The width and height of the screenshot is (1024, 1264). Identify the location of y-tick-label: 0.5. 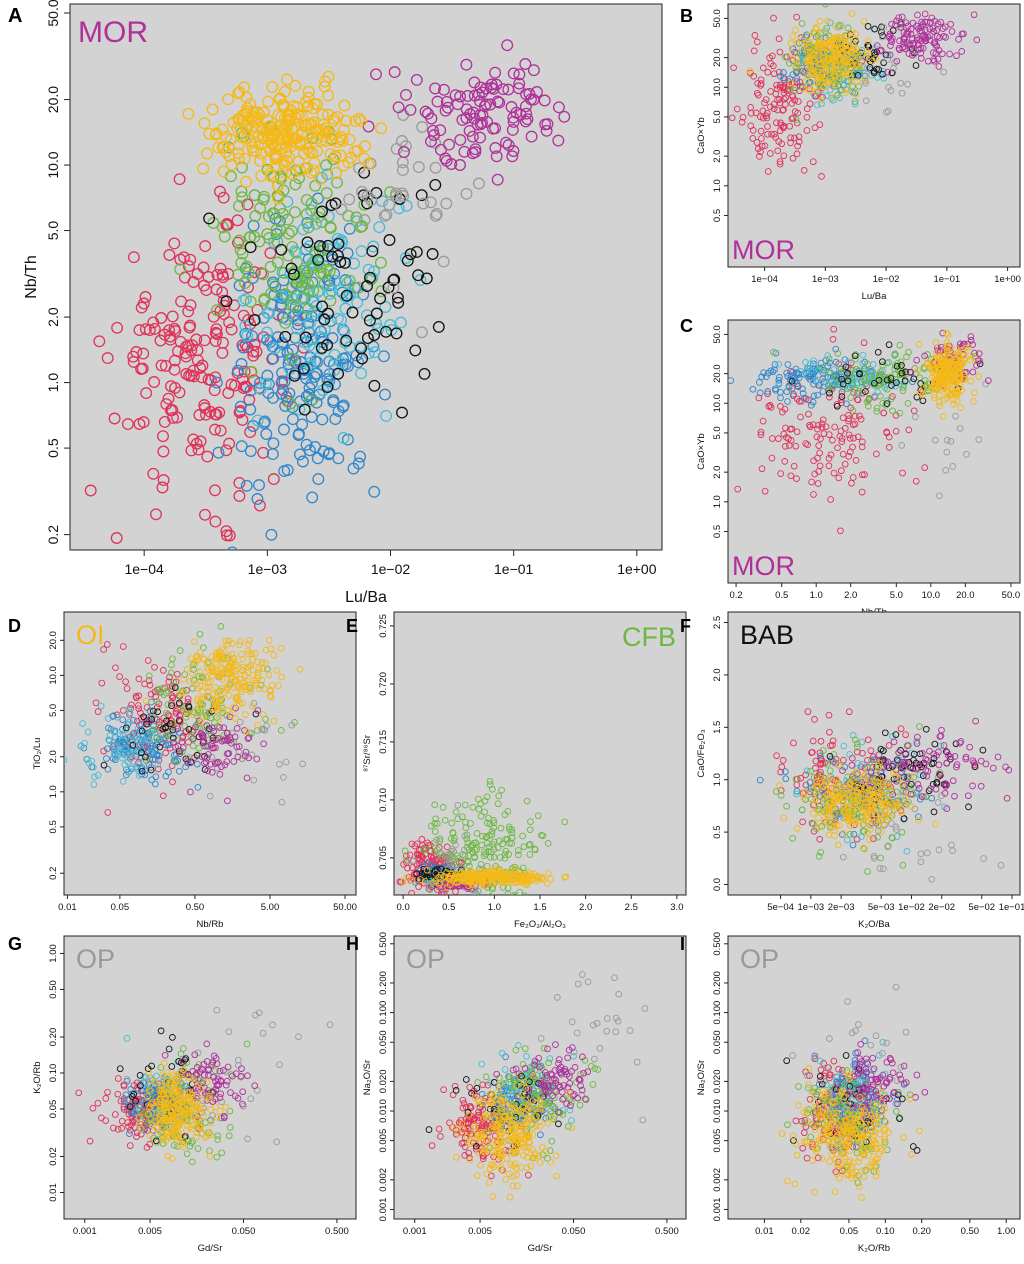
(717, 531).